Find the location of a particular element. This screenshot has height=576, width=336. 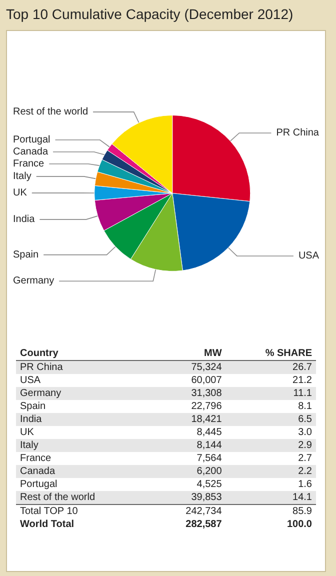

text: 282,587 is located at coordinates (203, 524).